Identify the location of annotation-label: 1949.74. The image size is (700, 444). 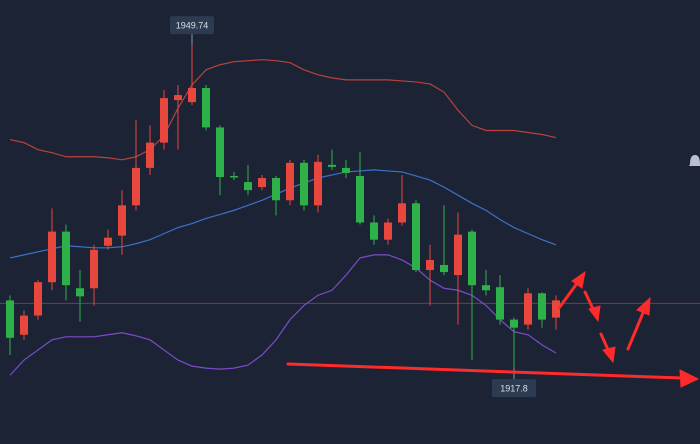
(192, 25).